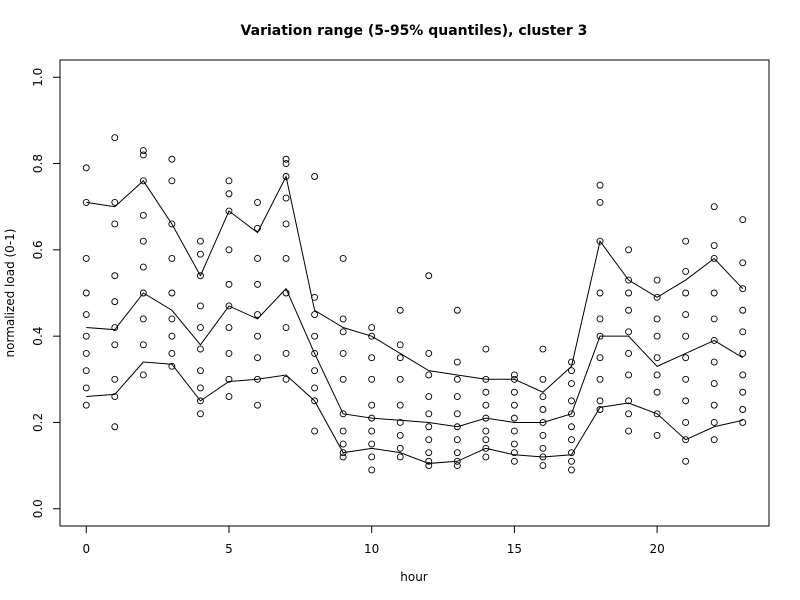 The width and height of the screenshot is (800, 600). I want to click on y-tick-label: 0.4, so click(38, 336).